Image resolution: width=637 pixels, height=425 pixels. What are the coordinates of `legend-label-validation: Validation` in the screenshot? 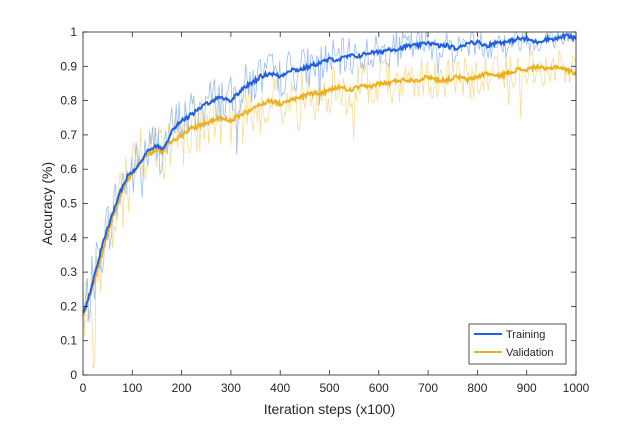 It's located at (530, 353).